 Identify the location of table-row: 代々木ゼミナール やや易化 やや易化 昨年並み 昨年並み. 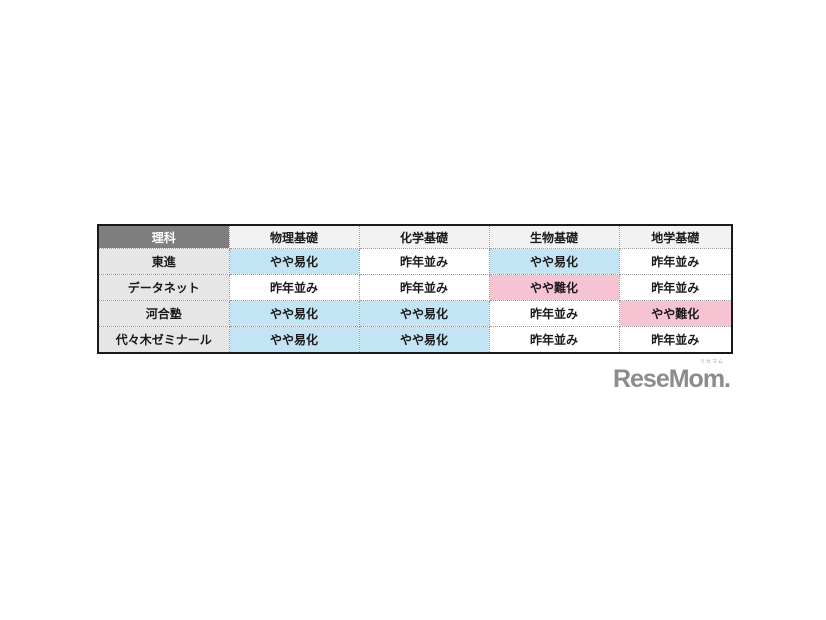
(415, 340).